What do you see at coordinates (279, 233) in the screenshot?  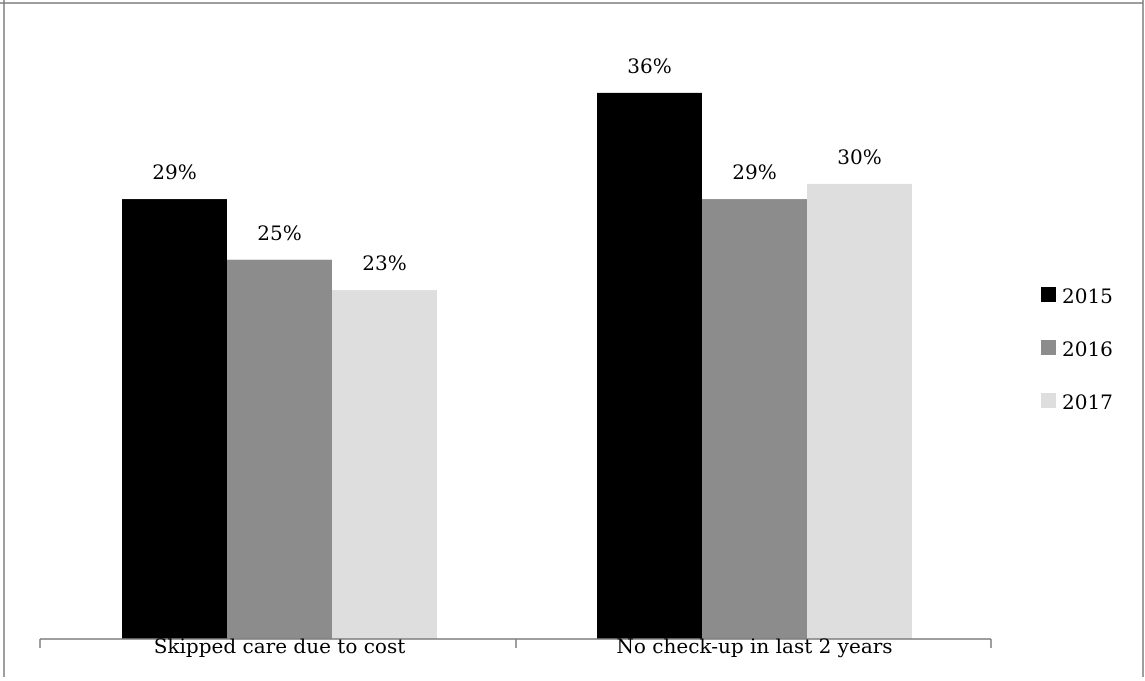 I see `data-label: 25%` at bounding box center [279, 233].